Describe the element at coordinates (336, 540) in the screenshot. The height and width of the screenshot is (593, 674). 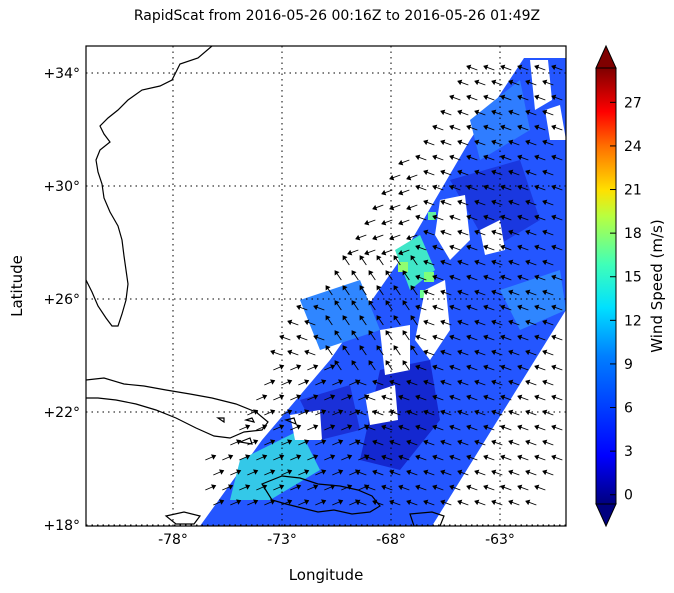
I see `x-axis-ticks: -78° -73° -68° -63°` at that location.